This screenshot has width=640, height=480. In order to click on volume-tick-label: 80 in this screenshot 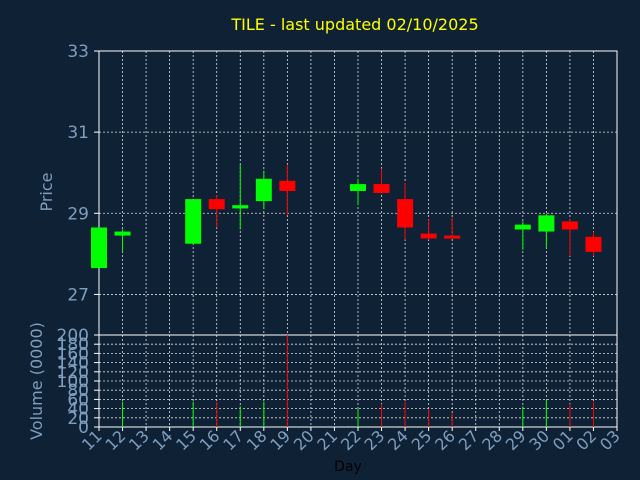, I will do `click(78, 391)`.